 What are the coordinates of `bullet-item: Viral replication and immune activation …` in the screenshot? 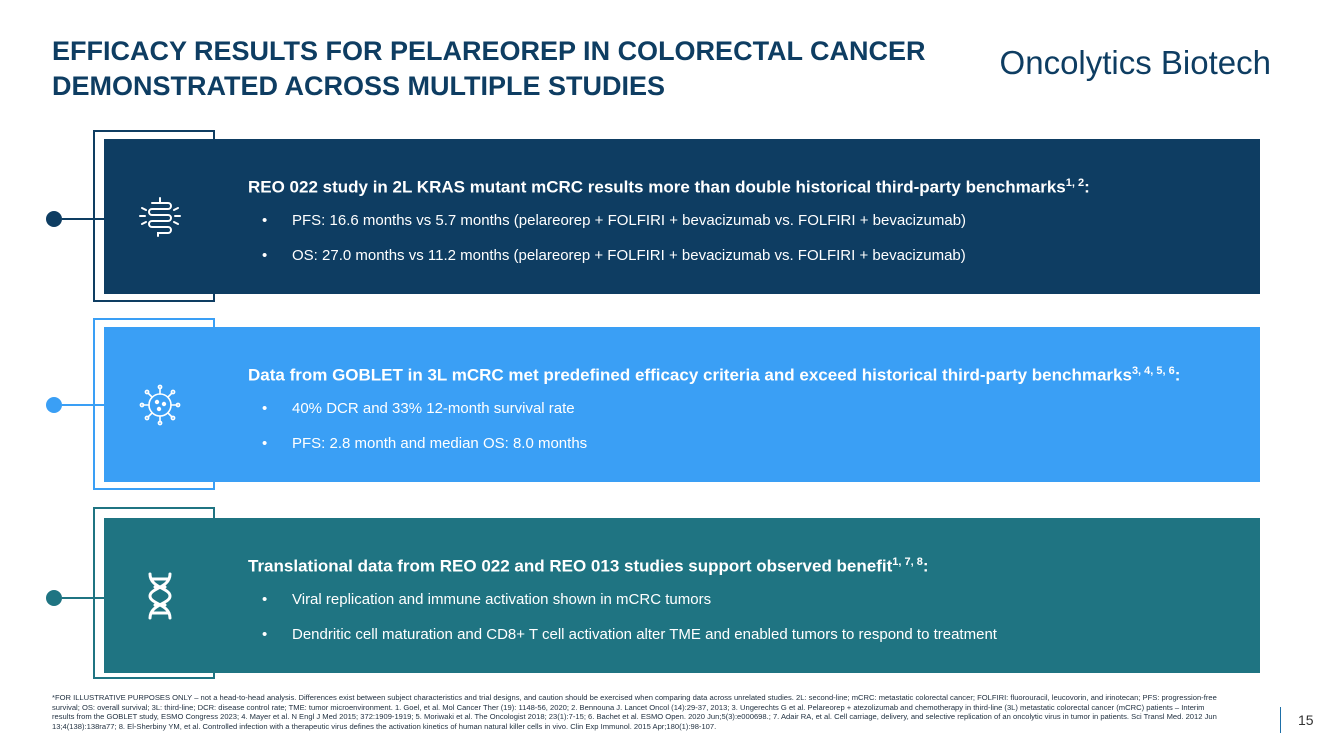 It's located at (744, 600).